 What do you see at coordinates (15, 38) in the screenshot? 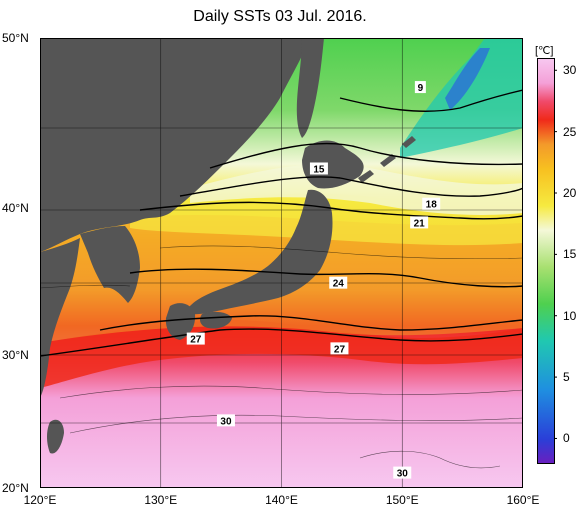
I see `lat-label: 50°N` at bounding box center [15, 38].